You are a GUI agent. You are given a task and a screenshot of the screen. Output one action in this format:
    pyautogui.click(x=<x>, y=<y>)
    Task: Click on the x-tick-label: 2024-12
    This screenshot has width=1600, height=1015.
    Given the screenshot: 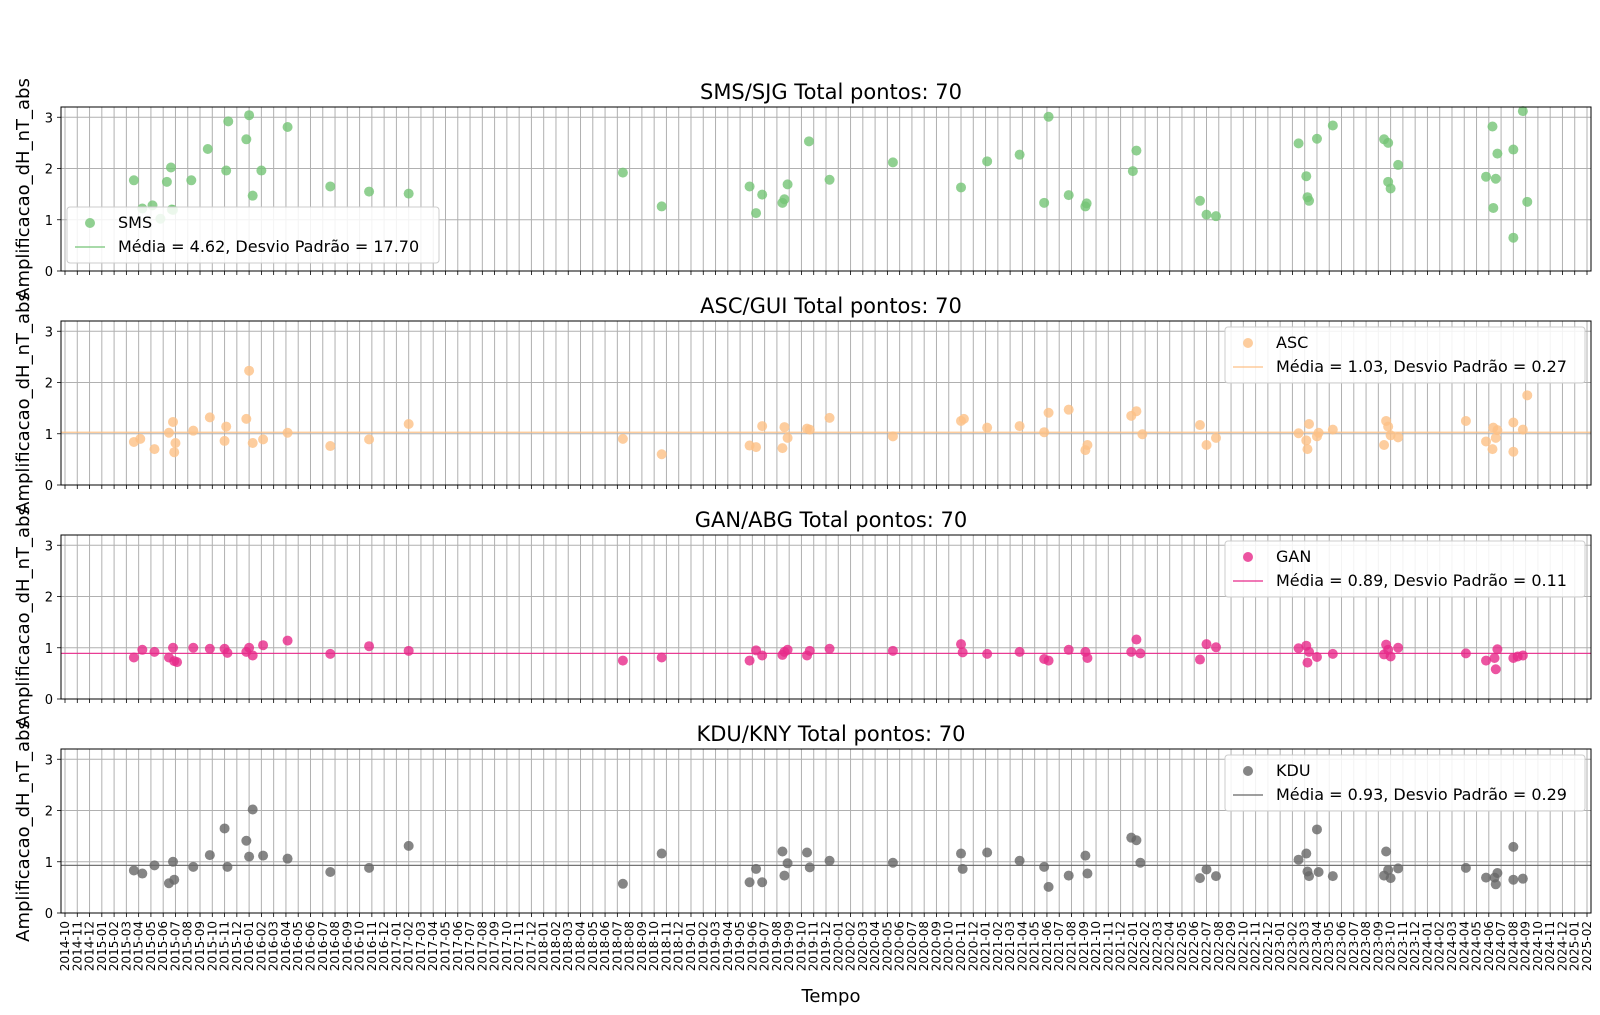 What is the action you would take?
    pyautogui.click(x=1562, y=946)
    